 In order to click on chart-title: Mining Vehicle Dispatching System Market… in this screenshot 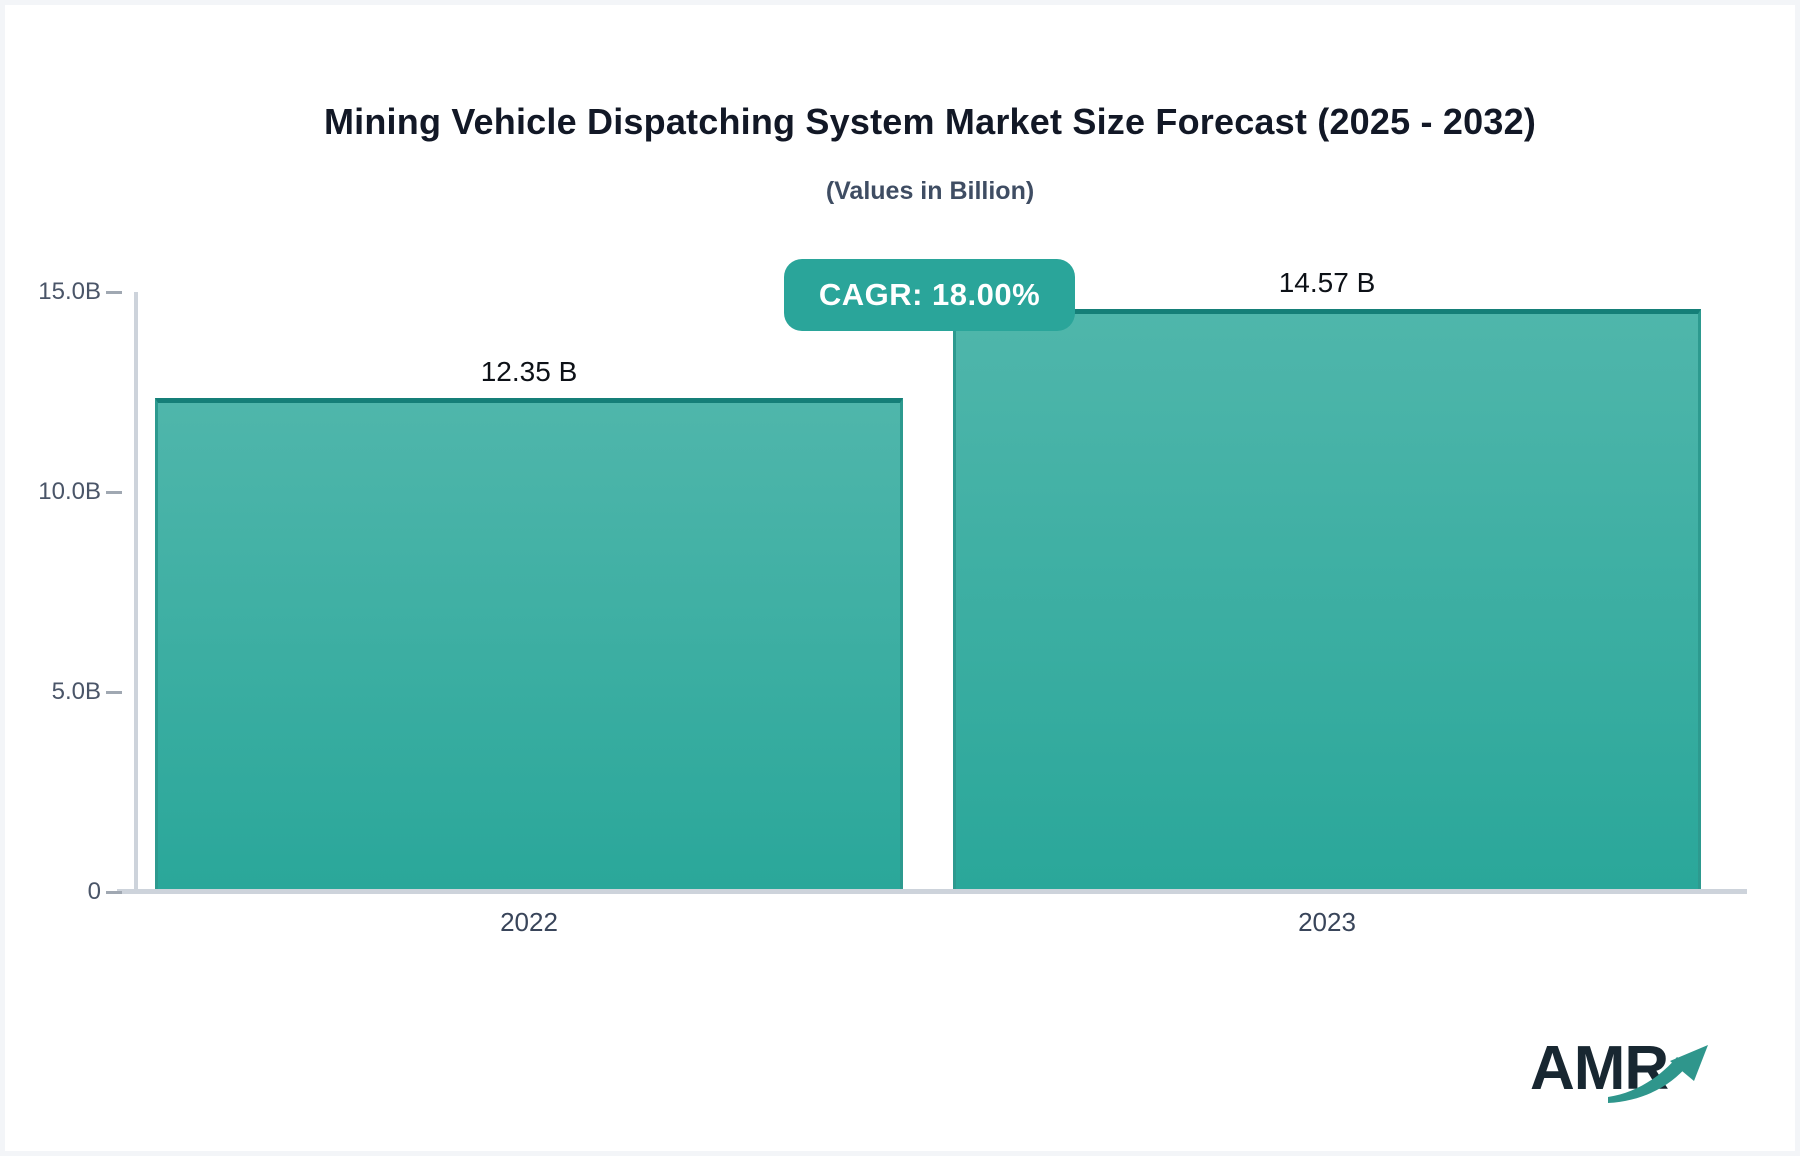, I will do `click(930, 121)`.